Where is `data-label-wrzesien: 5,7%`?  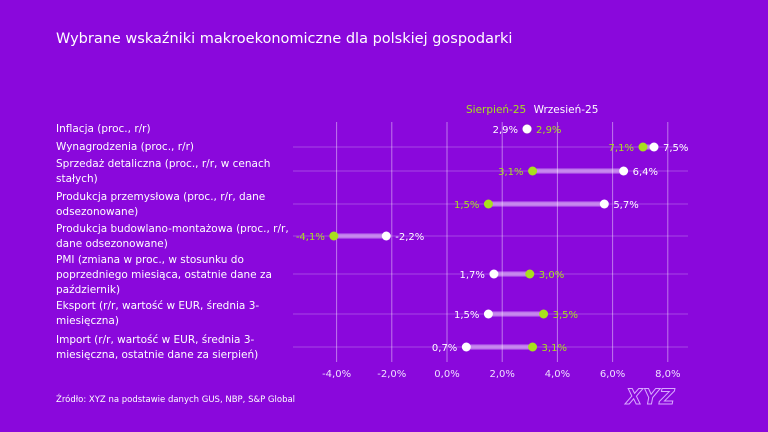 data-label-wrzesien: 5,7% is located at coordinates (625, 205).